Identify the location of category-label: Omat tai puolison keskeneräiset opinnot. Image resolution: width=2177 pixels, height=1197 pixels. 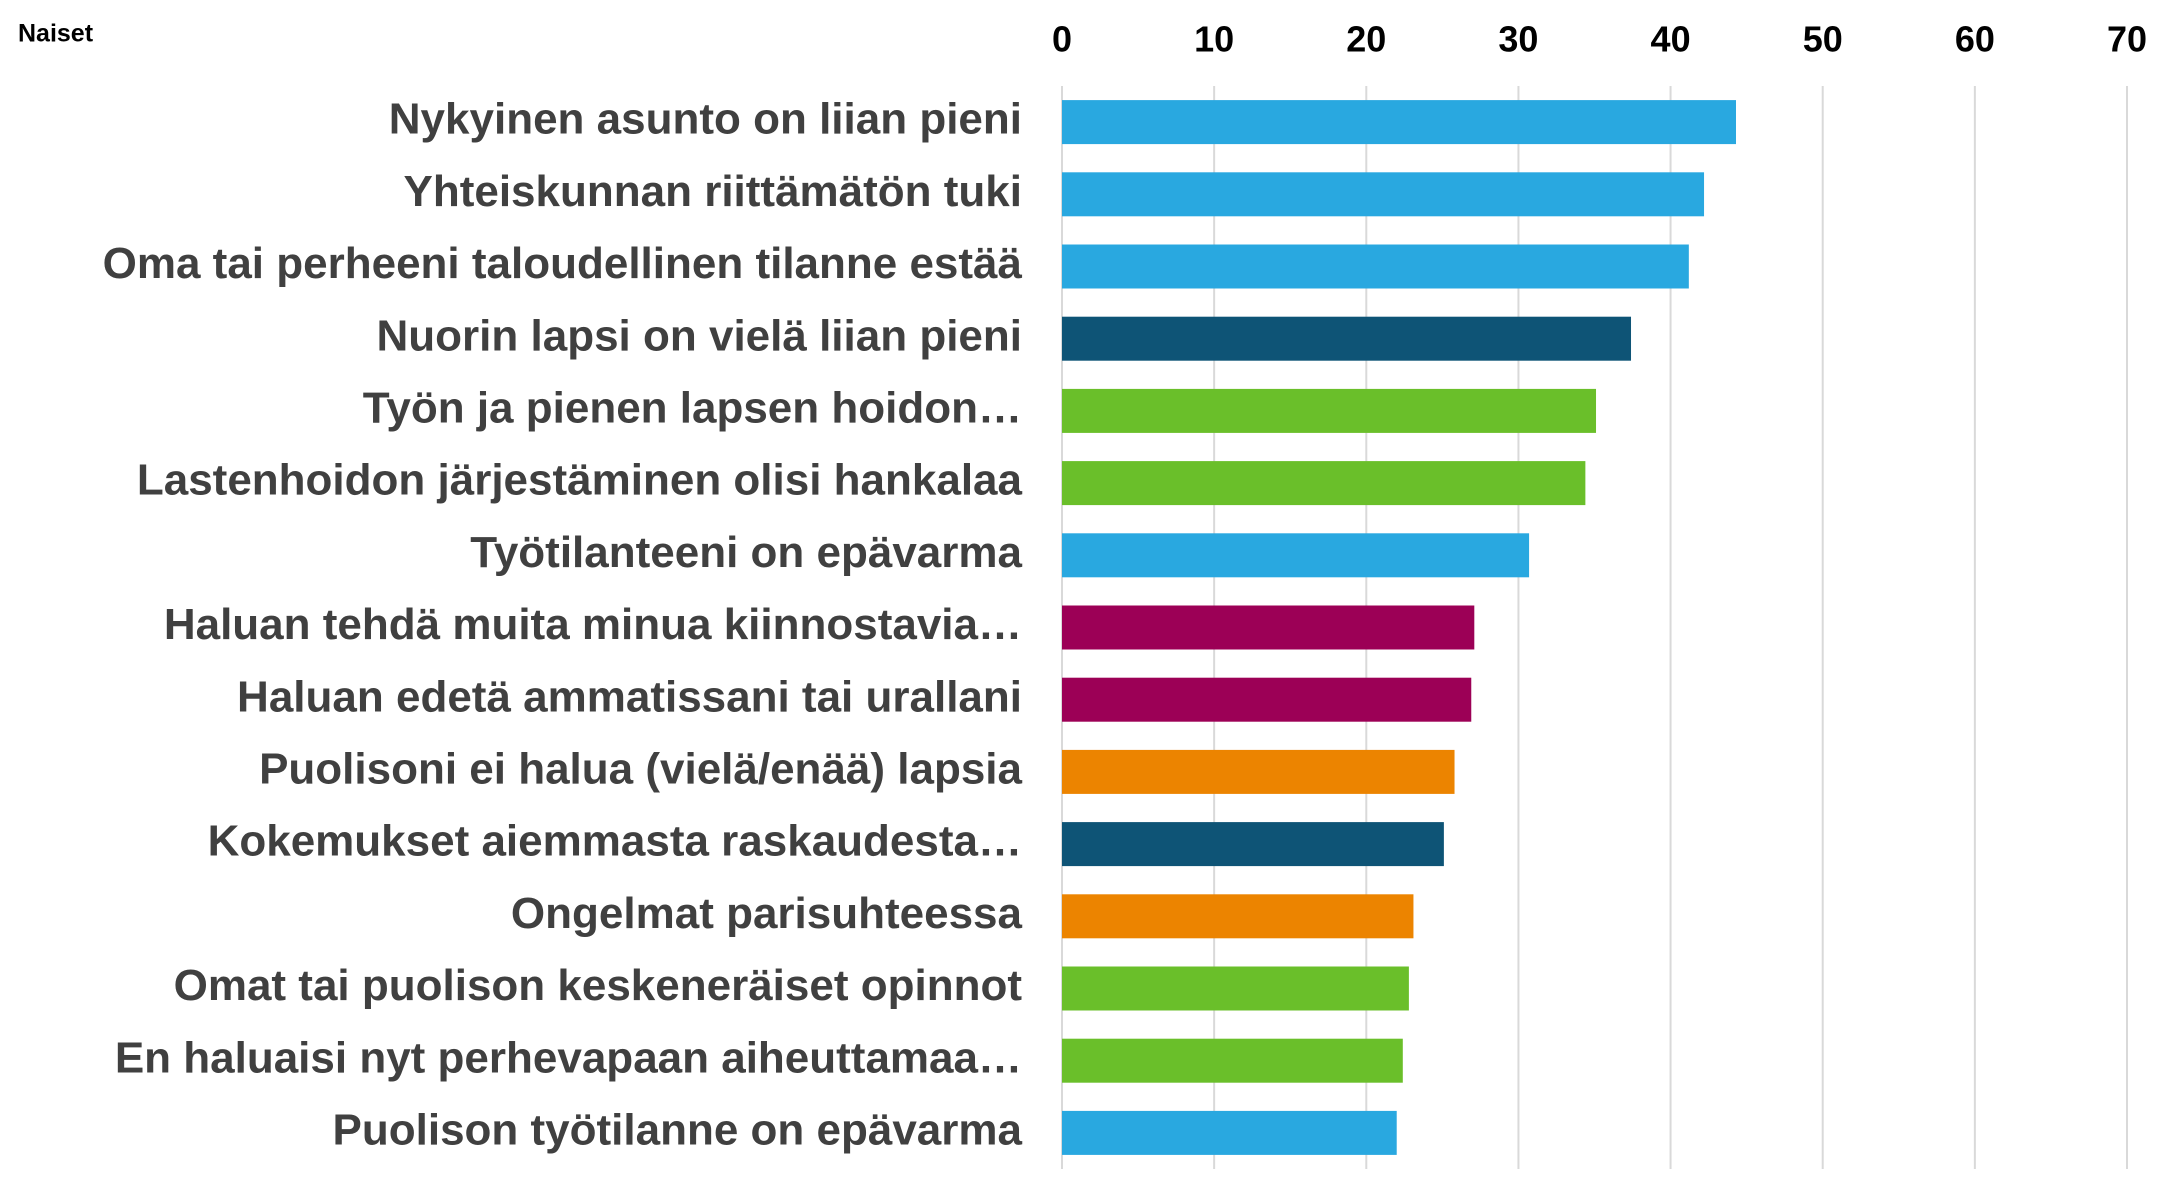
(598, 985).